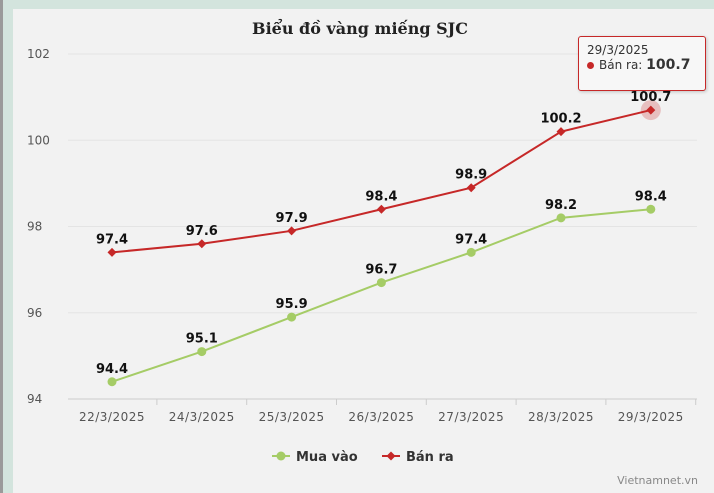  What do you see at coordinates (112, 369) in the screenshot?
I see `data-label: 94.4` at bounding box center [112, 369].